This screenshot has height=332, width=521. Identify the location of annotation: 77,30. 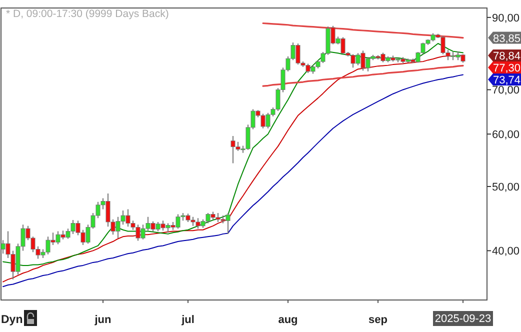
(507, 68).